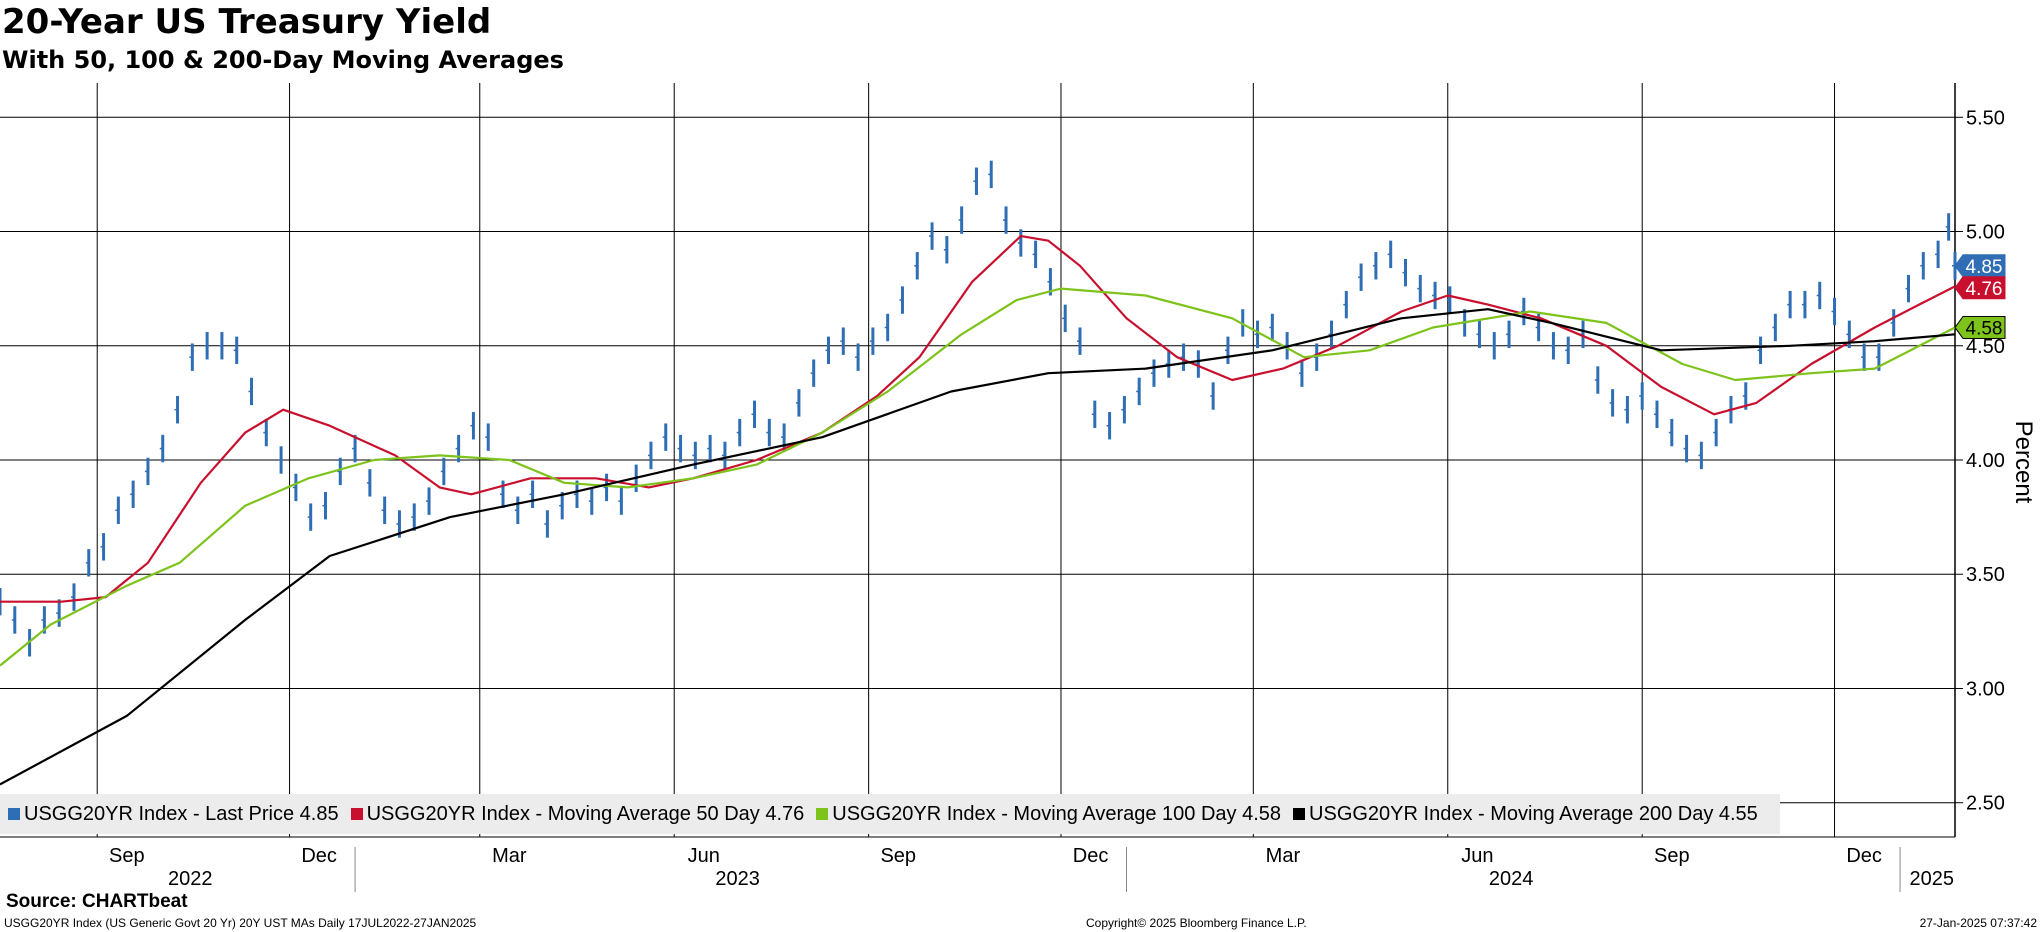 The height and width of the screenshot is (932, 2041). Describe the element at coordinates (247, 22) in the screenshot. I see `chart-title: 20-Year US Treasury Yield` at that location.